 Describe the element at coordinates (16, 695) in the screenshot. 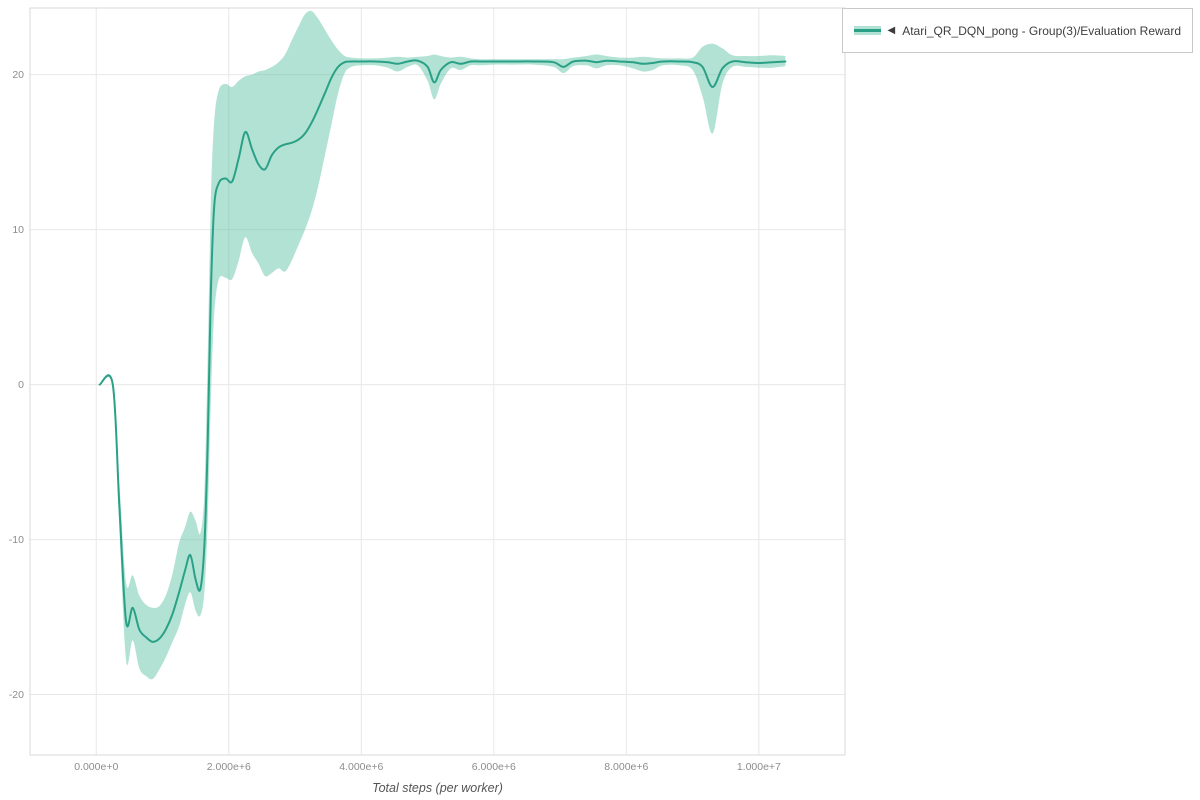

I see `y-tick-label: -20` at that location.